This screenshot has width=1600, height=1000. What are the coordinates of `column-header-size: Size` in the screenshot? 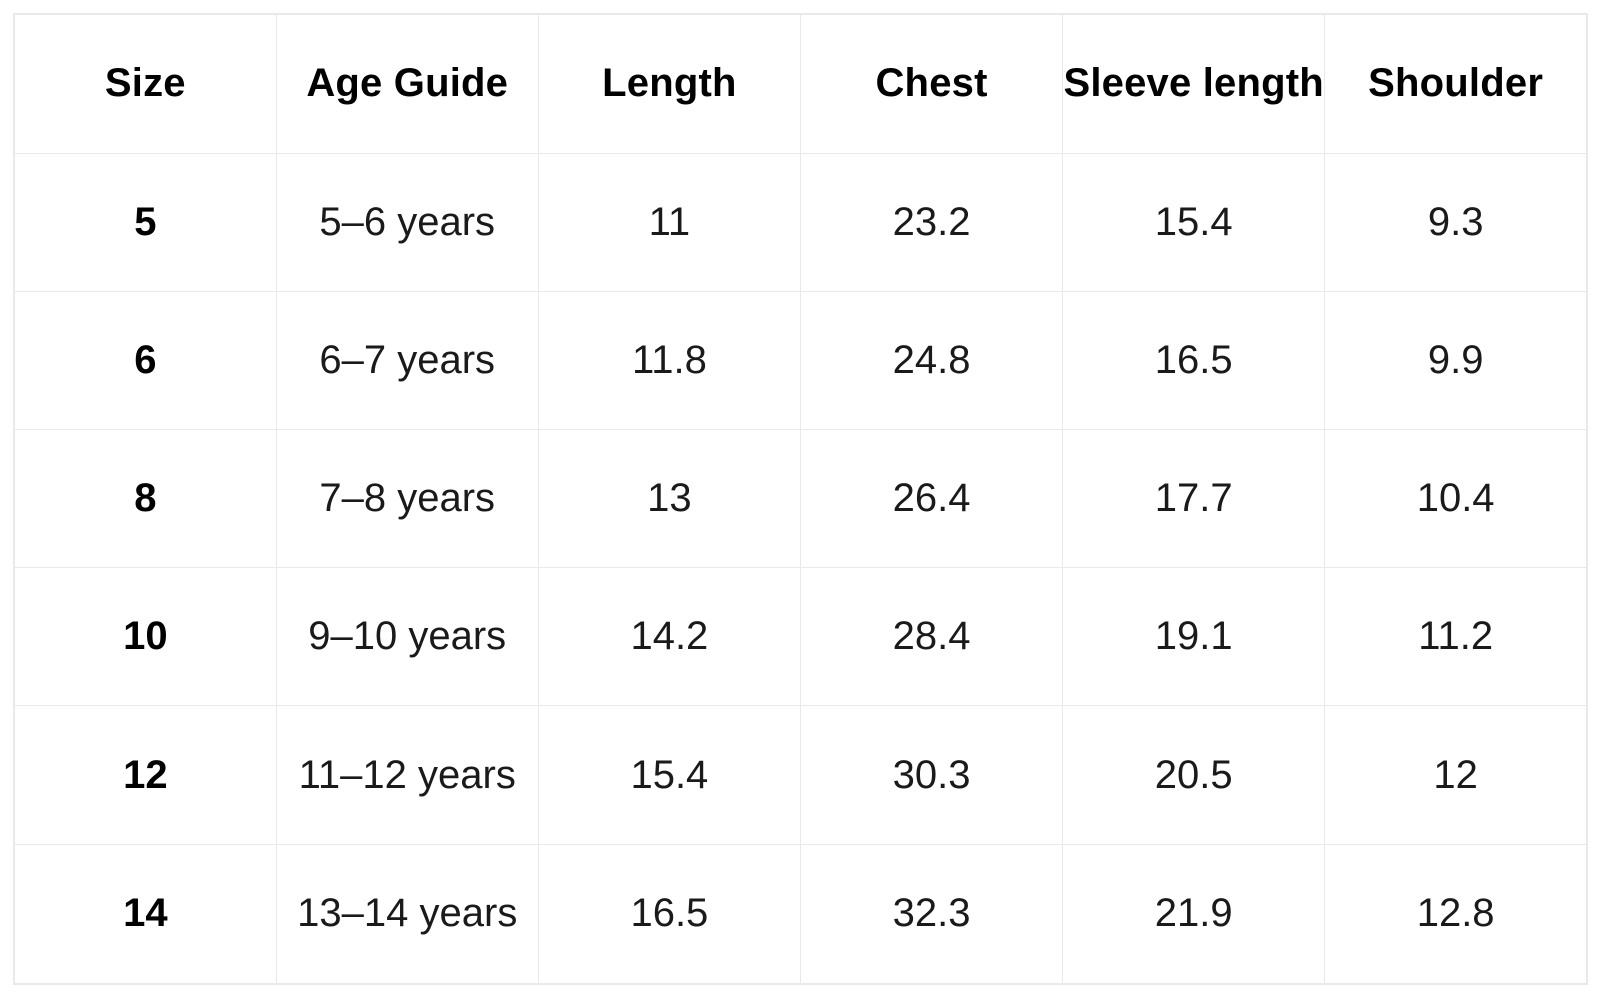 It's located at (145, 83).